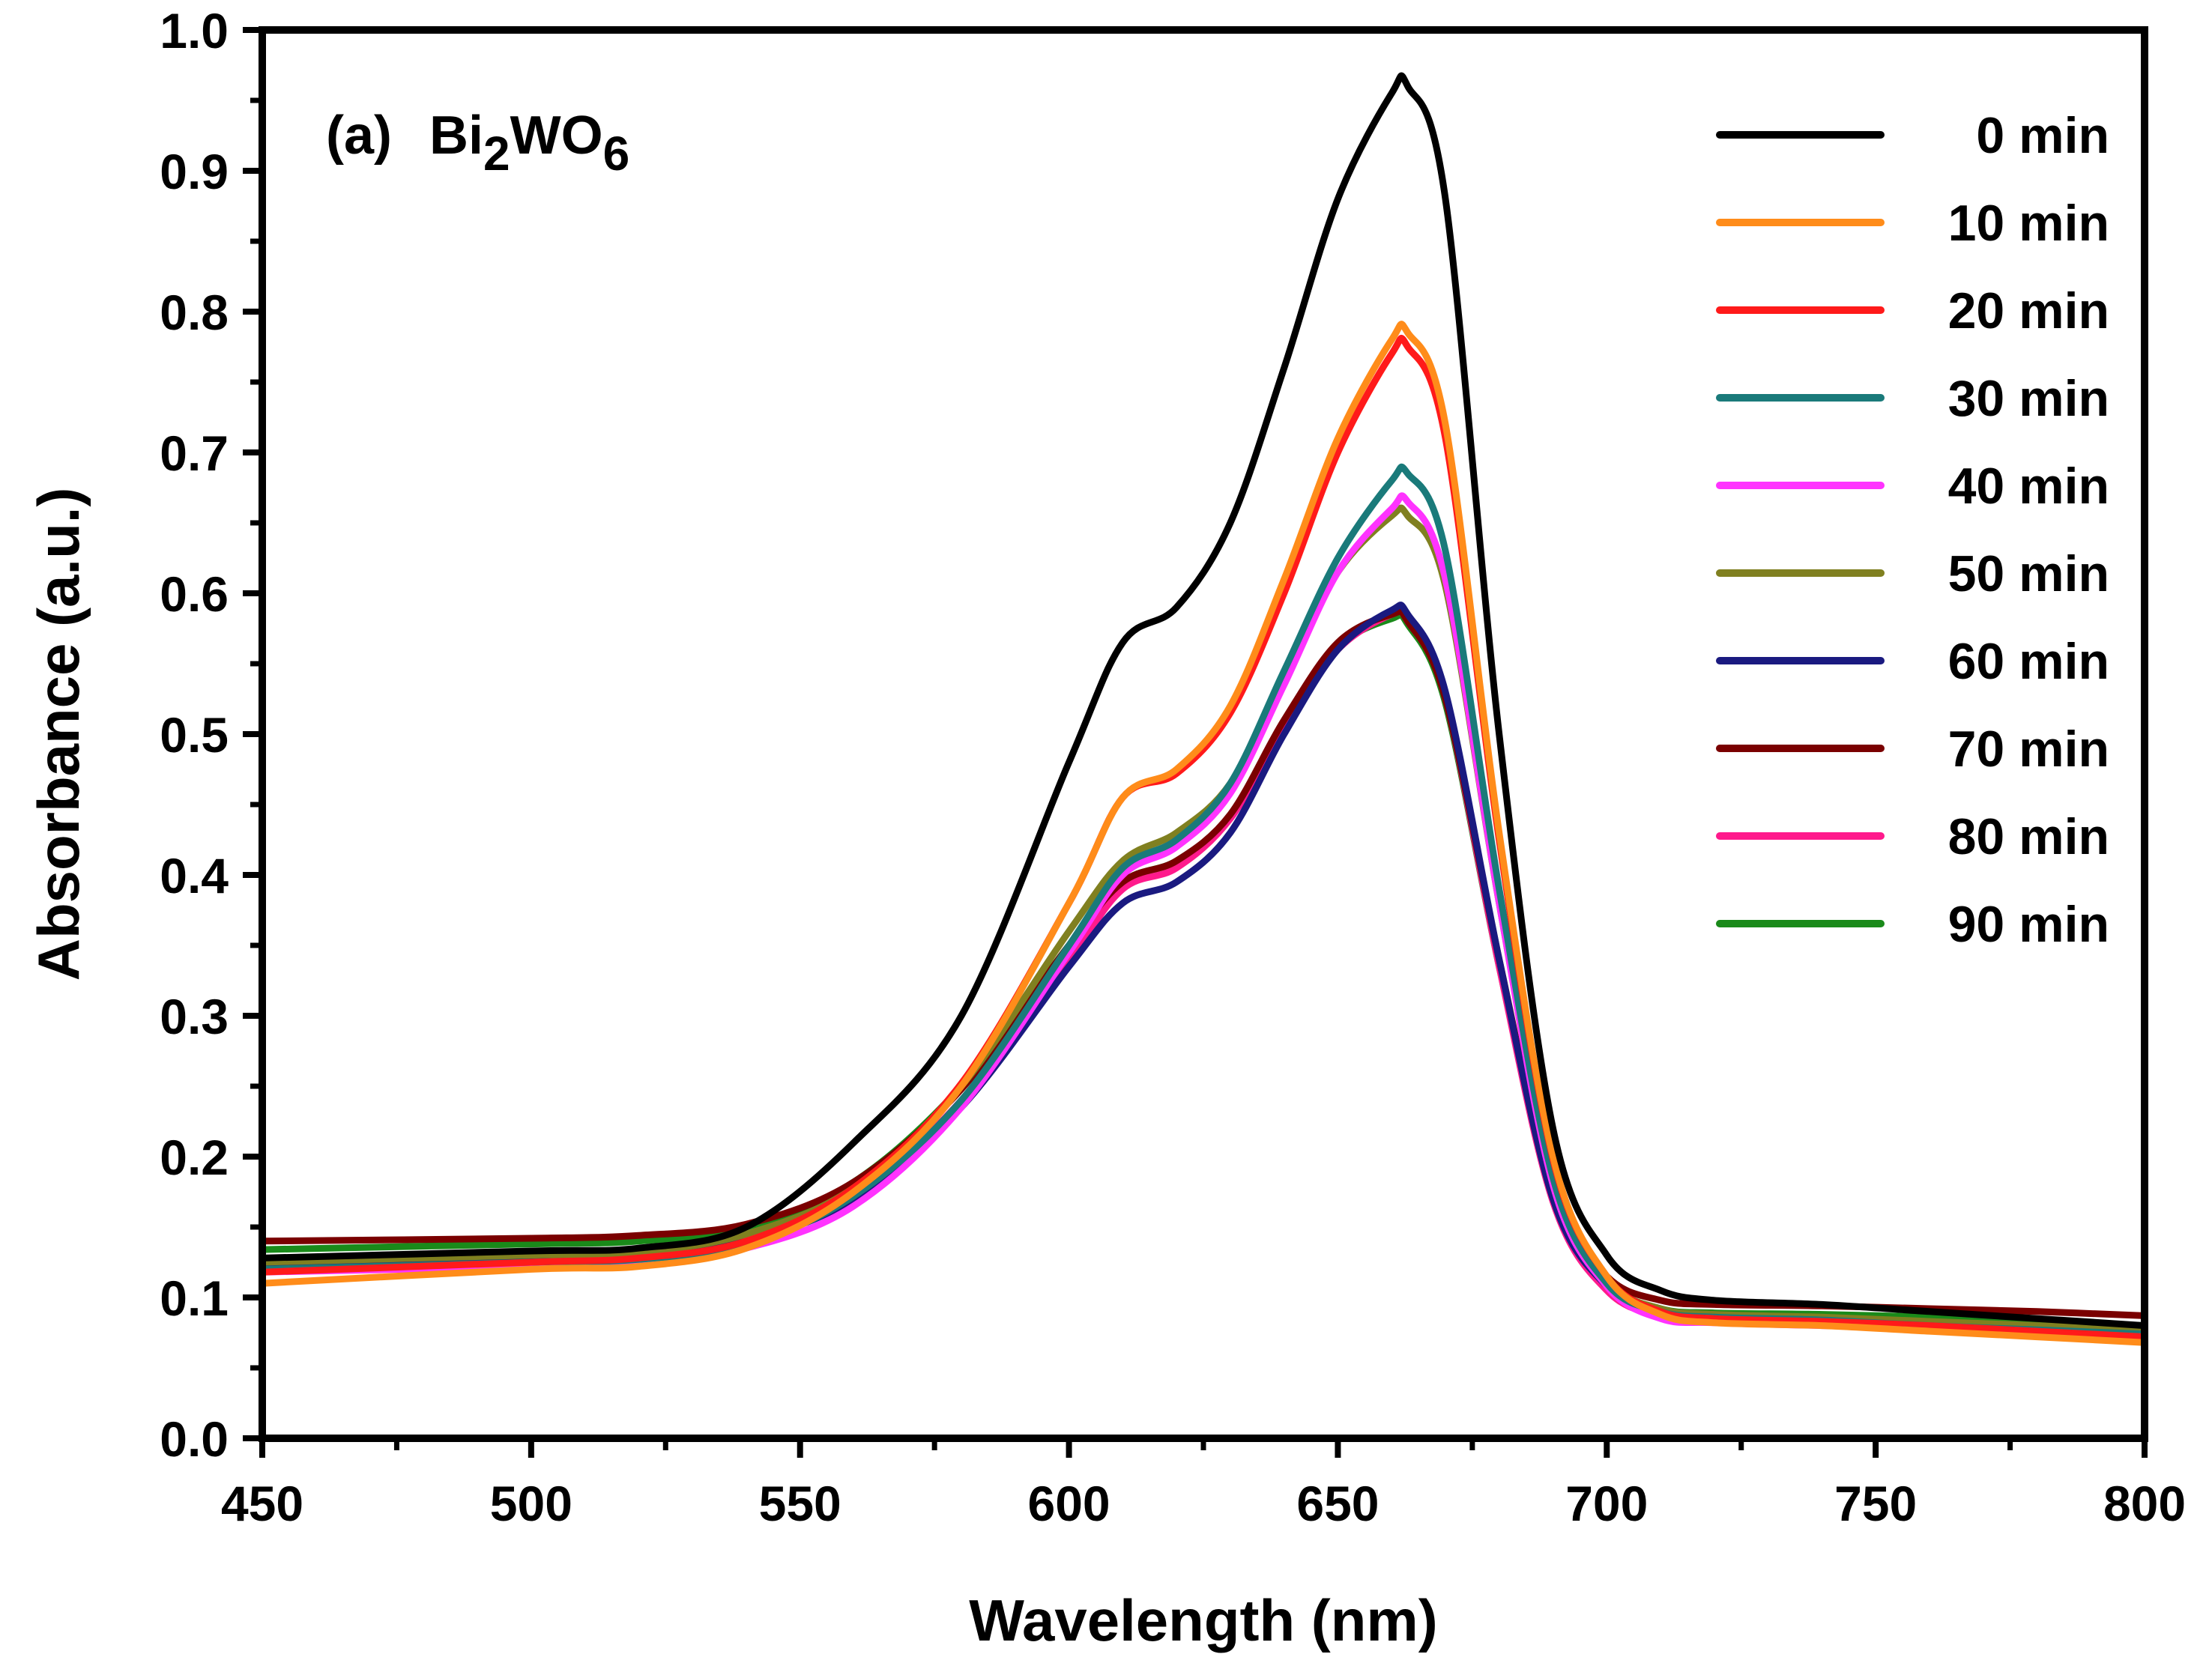 This screenshot has height=1672, width=2212. What do you see at coordinates (195, 171) in the screenshot?
I see `y-tick-label: 0.9` at bounding box center [195, 171].